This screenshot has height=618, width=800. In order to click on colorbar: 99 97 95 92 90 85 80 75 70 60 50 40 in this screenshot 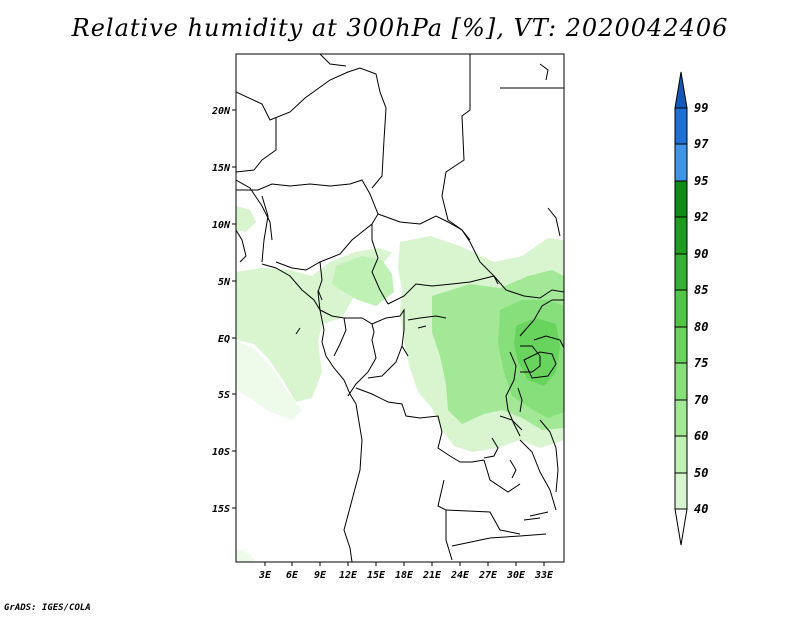, I will do `click(691, 308)`.